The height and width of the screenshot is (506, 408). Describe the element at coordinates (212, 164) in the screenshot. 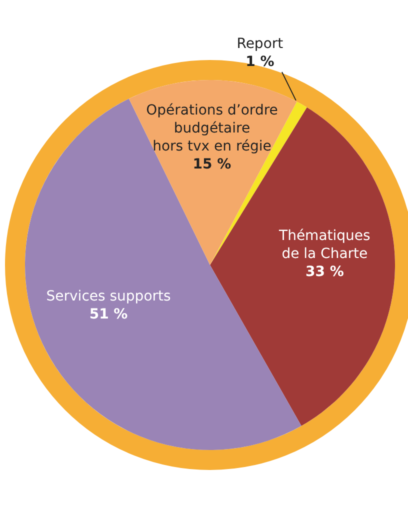

I see `data-label: 15 %` at that location.